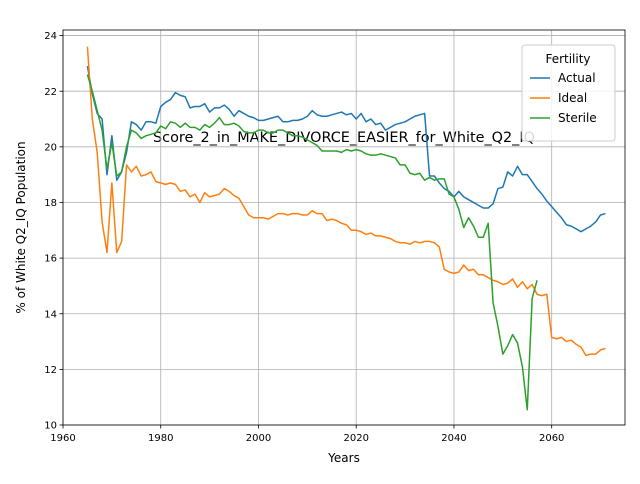 The width and height of the screenshot is (640, 484). What do you see at coordinates (577, 78) in the screenshot?
I see `legend-label-actual: Actual` at bounding box center [577, 78].